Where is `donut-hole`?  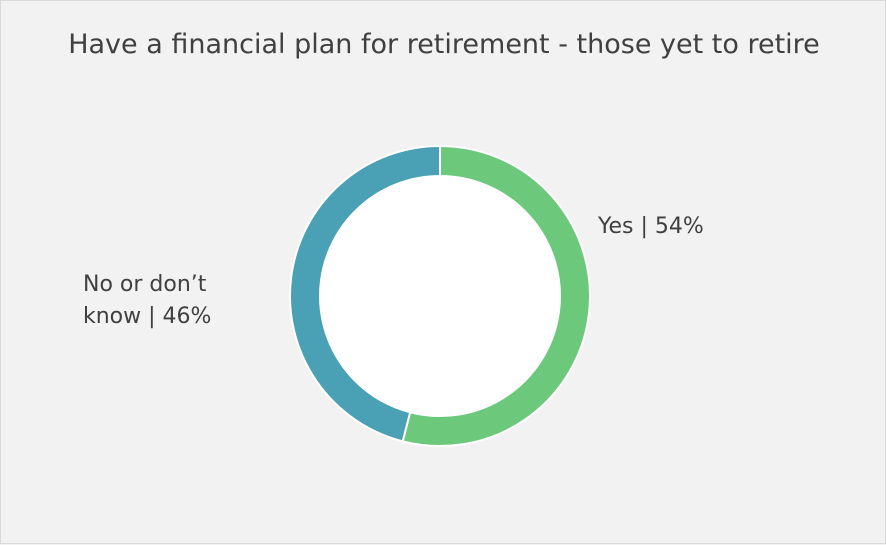 donut-hole is located at coordinates (440, 296).